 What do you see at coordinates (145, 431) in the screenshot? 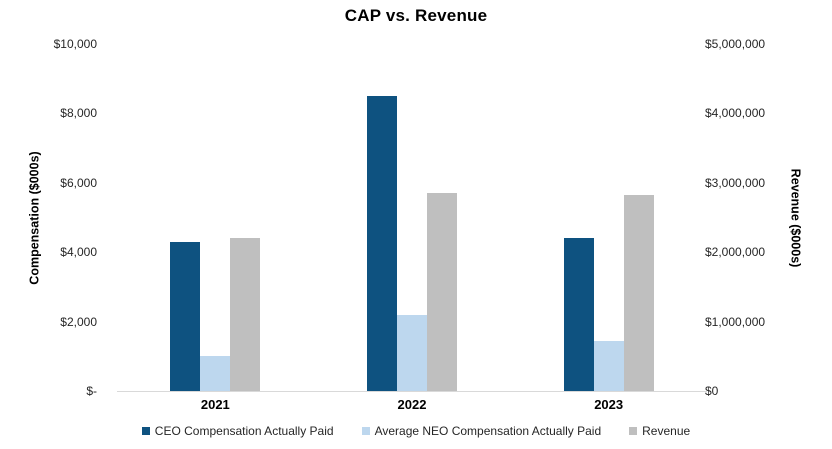
I see `legend-marker-ceo` at bounding box center [145, 431].